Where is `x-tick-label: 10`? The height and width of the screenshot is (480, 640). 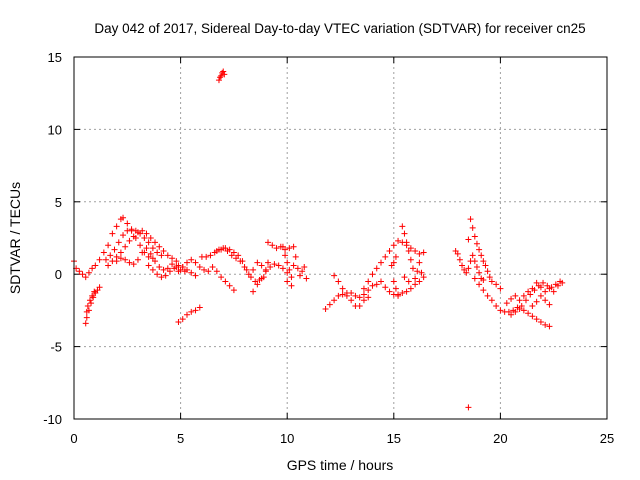
x-tick-label: 10 is located at coordinates (287, 438).